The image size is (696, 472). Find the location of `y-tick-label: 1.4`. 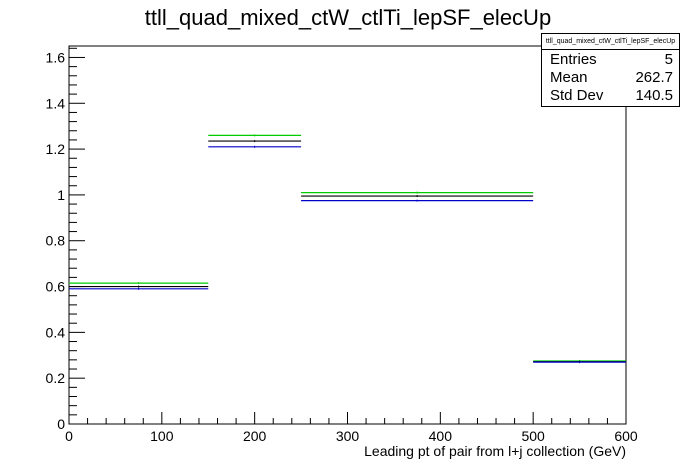

y-tick-label: 1.4 is located at coordinates (56, 103).